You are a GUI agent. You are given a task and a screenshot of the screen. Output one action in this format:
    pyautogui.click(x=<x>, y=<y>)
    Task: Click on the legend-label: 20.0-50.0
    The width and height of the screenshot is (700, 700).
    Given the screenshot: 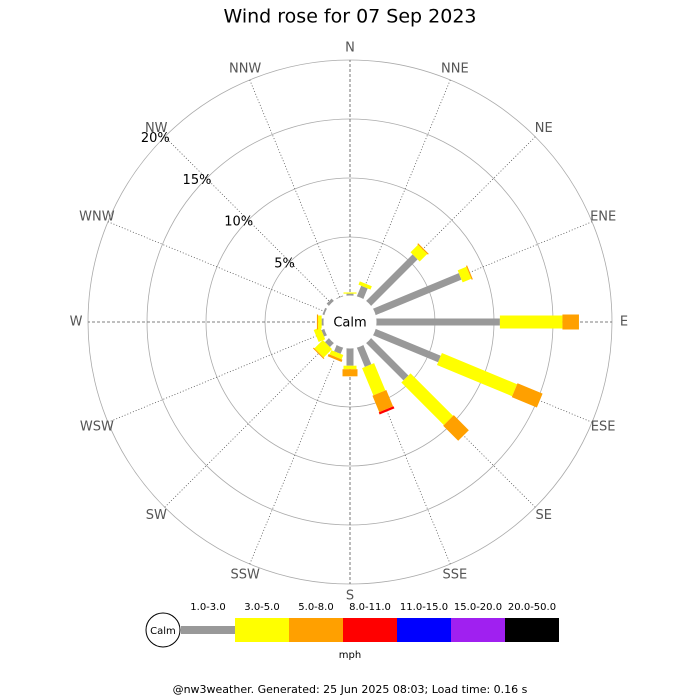 What is the action you would take?
    pyautogui.click(x=532, y=607)
    